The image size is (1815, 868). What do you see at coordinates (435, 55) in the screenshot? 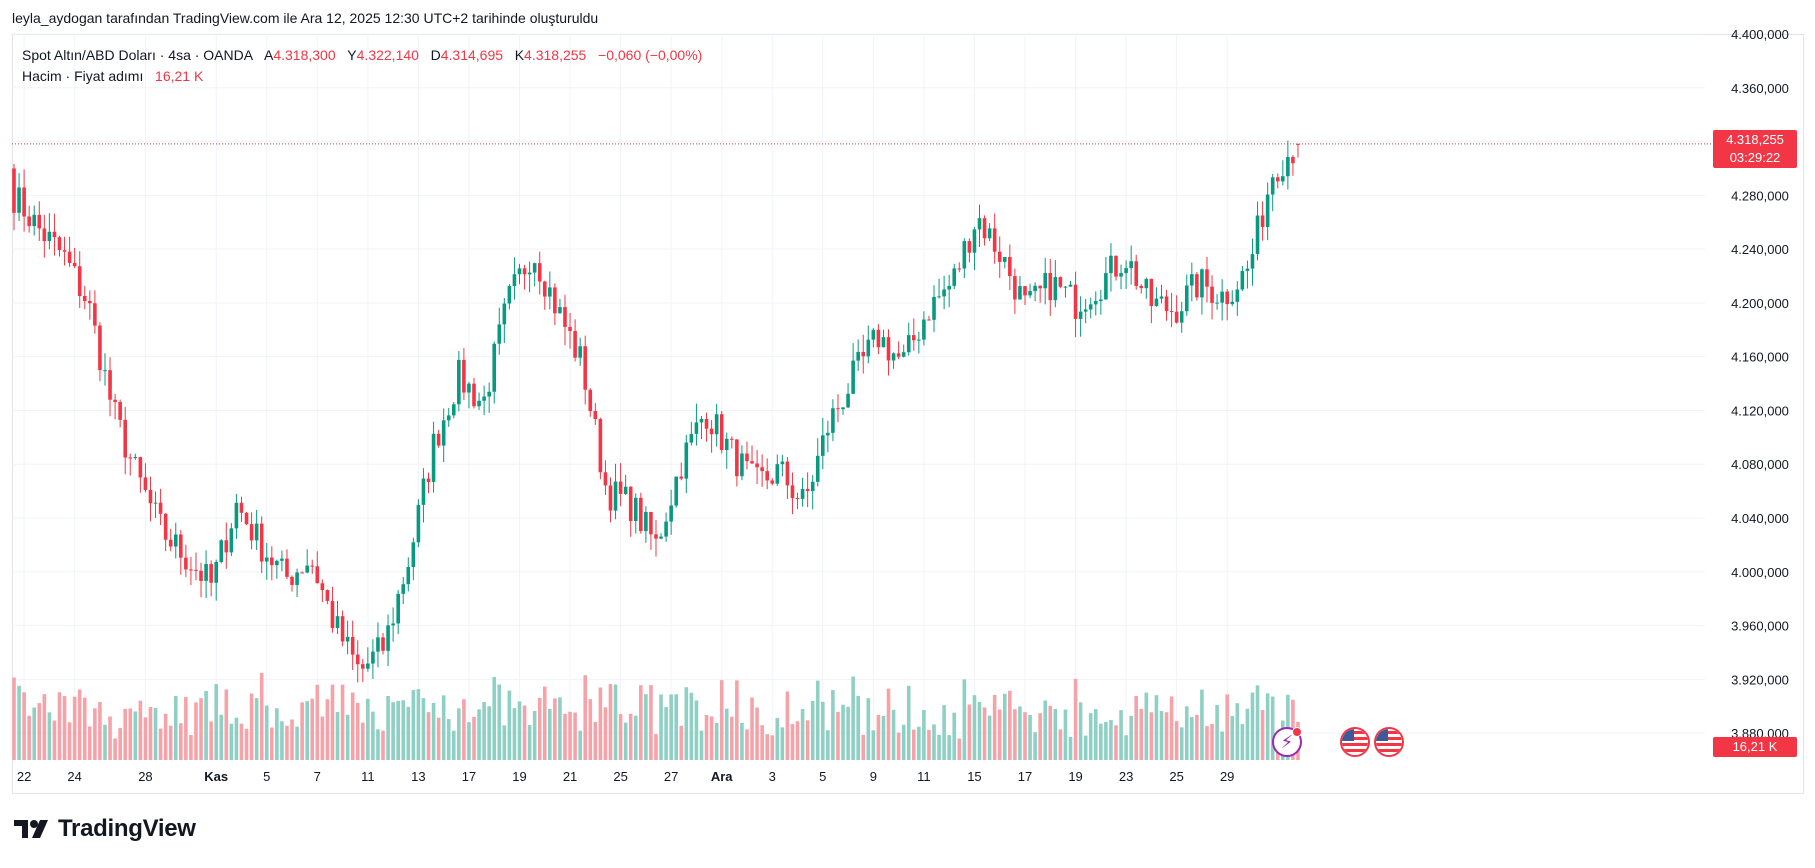
I see `low-label: D` at bounding box center [435, 55].